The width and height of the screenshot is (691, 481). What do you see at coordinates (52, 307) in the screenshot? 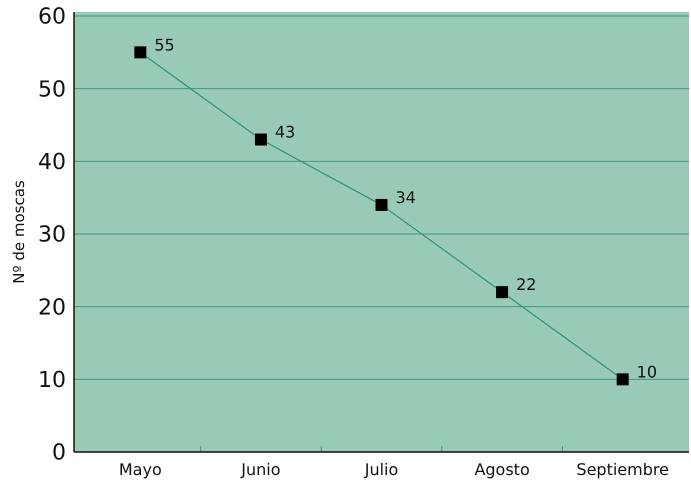
I see `y-tick-label: 20` at bounding box center [52, 307].